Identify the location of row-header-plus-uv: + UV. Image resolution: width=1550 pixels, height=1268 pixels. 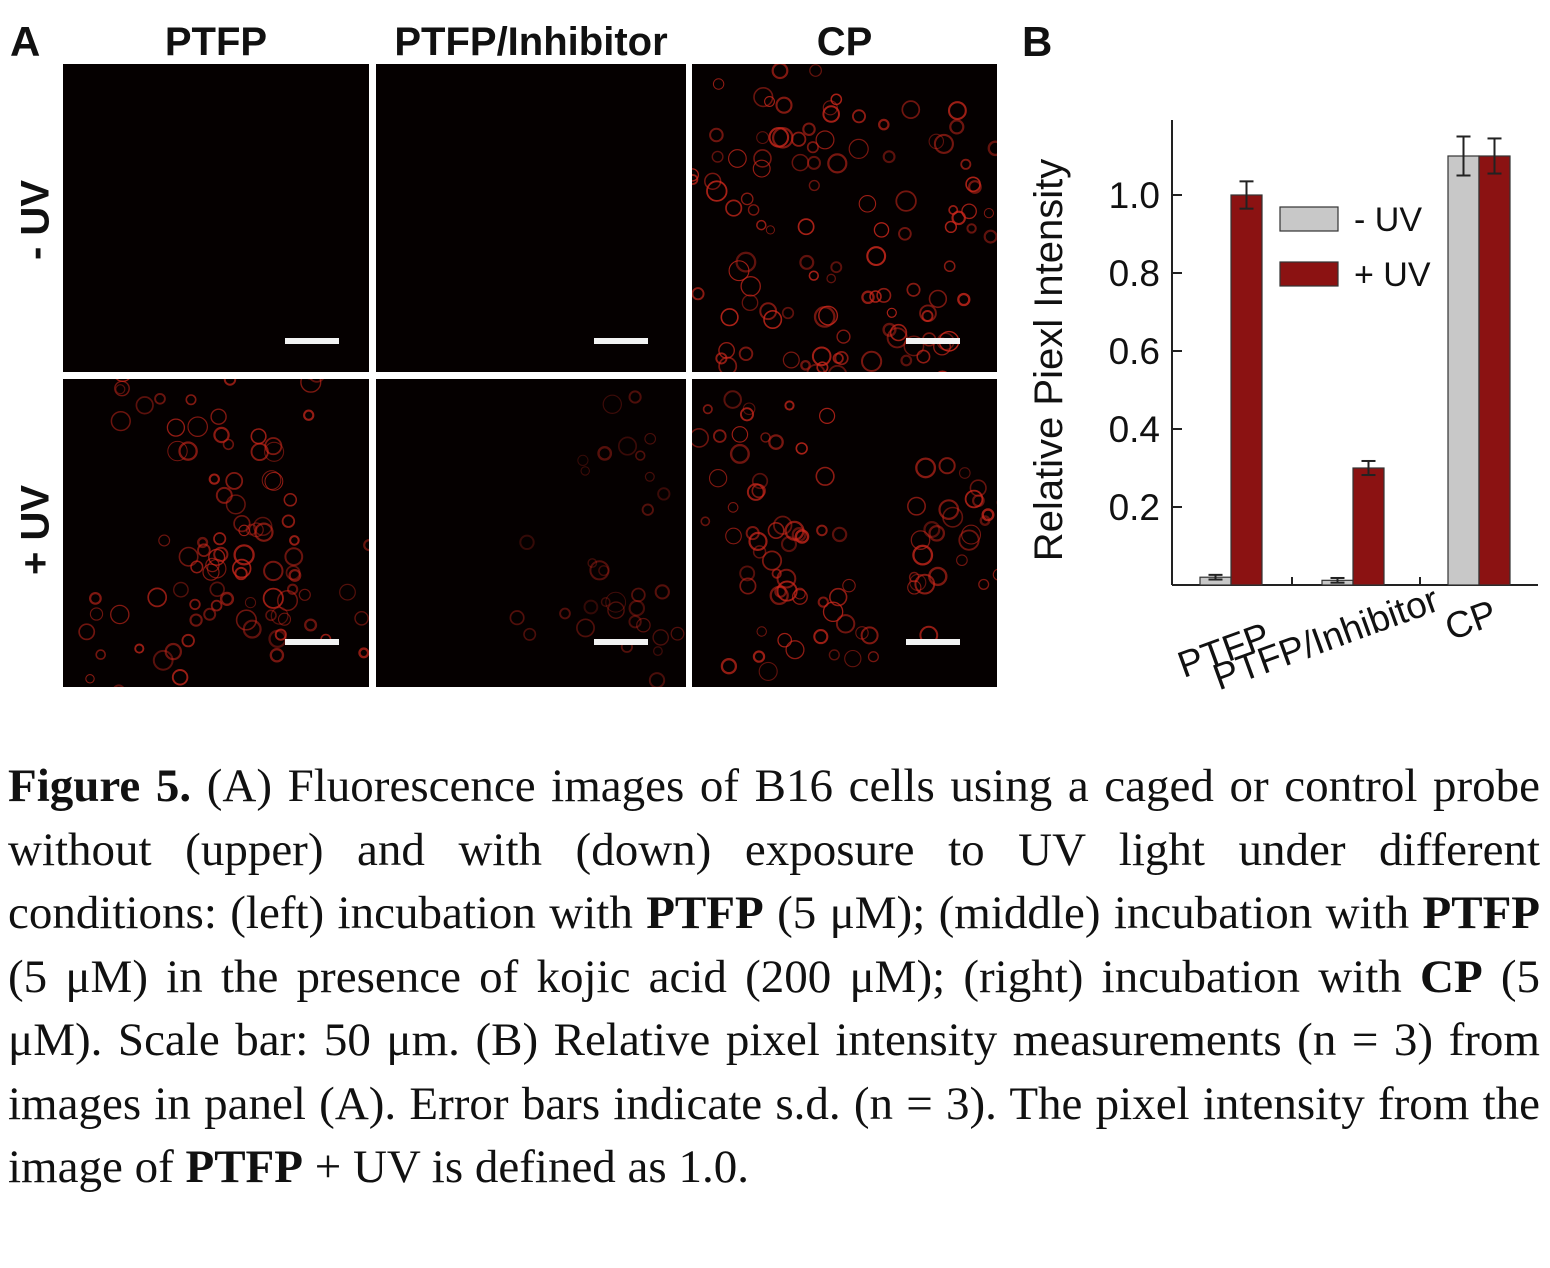
(35, 530).